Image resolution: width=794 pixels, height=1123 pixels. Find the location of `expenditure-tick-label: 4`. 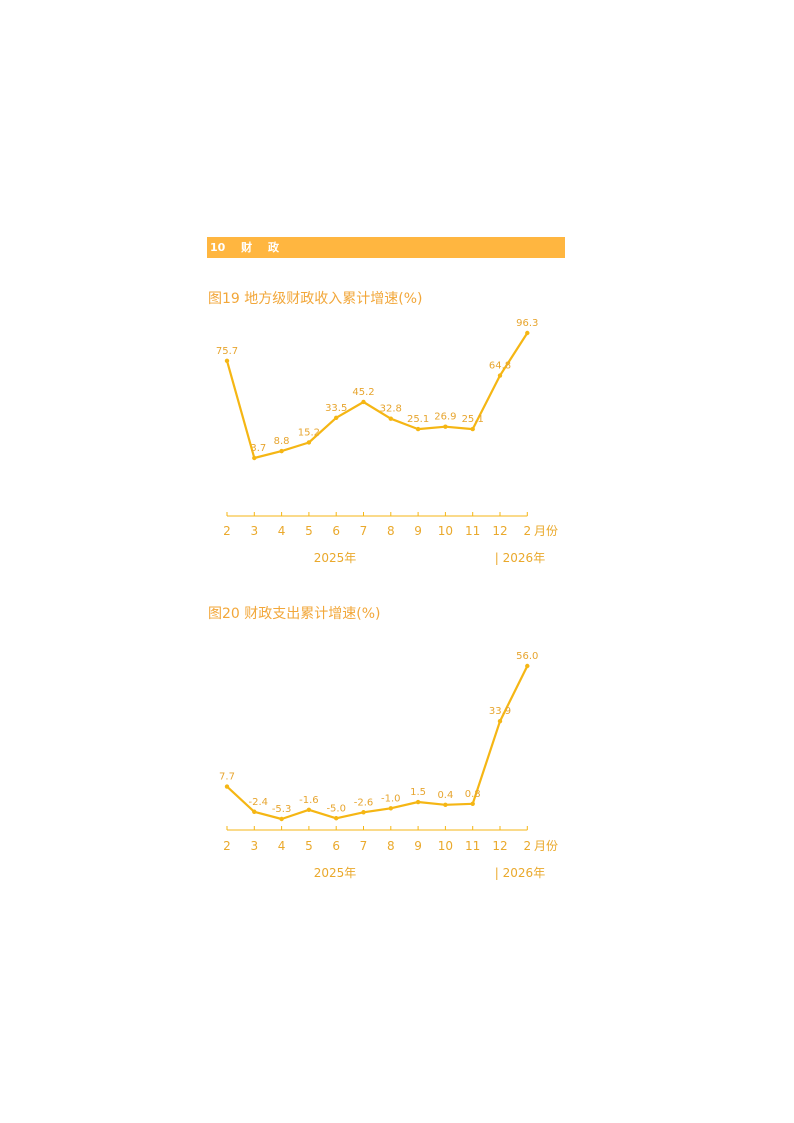

expenditure-tick-label: 4 is located at coordinates (282, 846).